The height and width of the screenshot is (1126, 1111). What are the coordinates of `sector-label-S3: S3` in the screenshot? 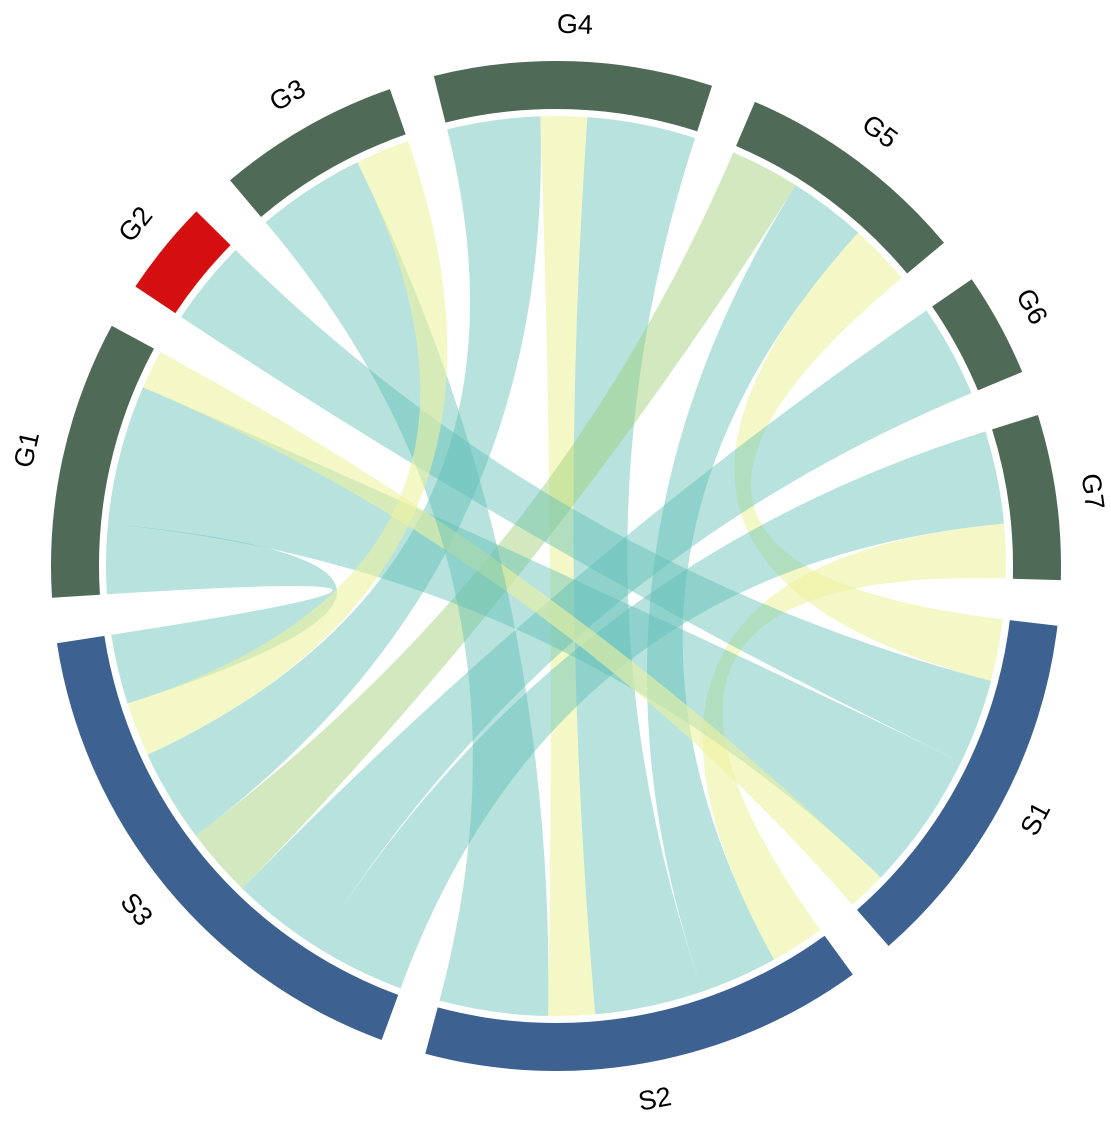 It's located at (137, 909).